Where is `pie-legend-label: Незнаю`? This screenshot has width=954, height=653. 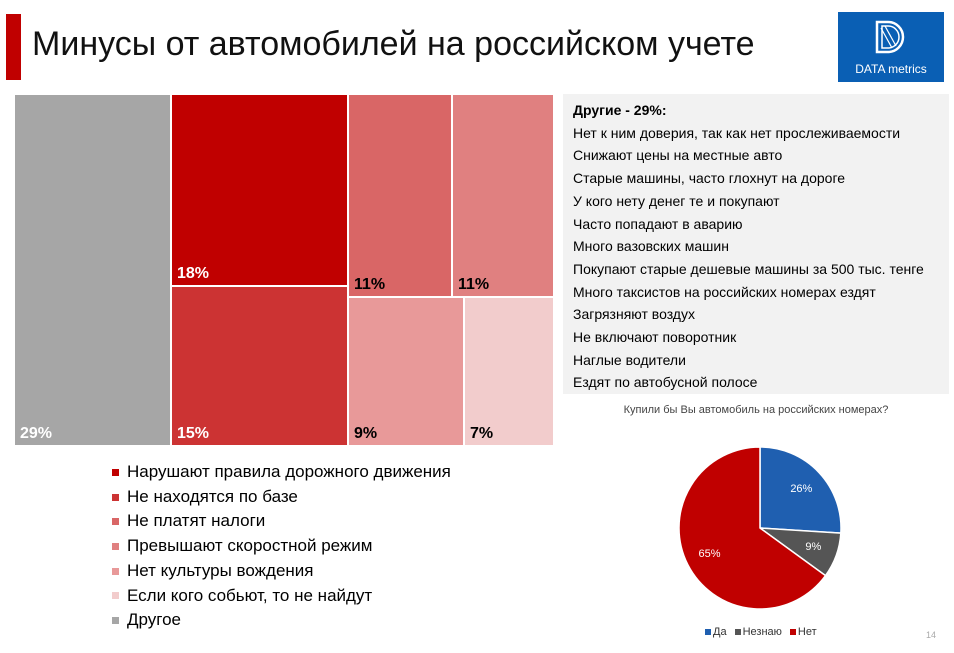
pie-legend-label: Незнаю is located at coordinates (762, 632).